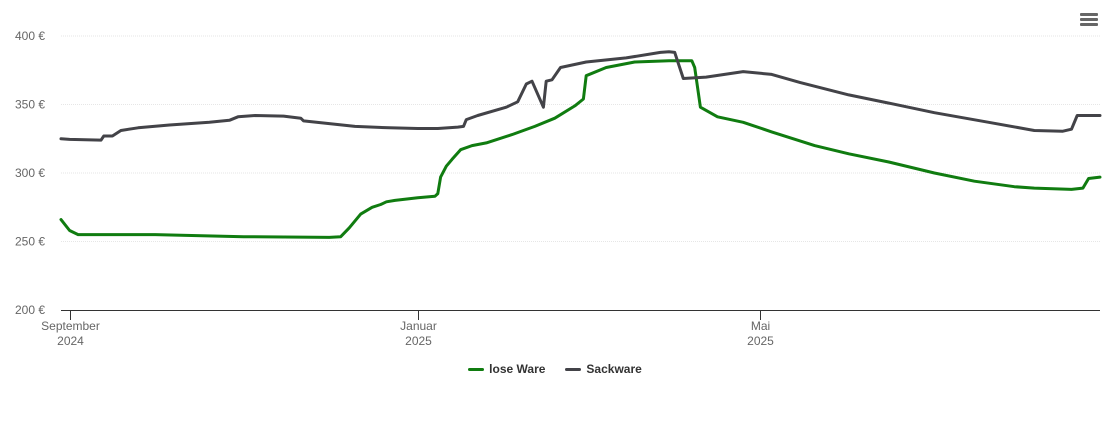  I want to click on y-tick-label: 350 €, so click(30, 105).